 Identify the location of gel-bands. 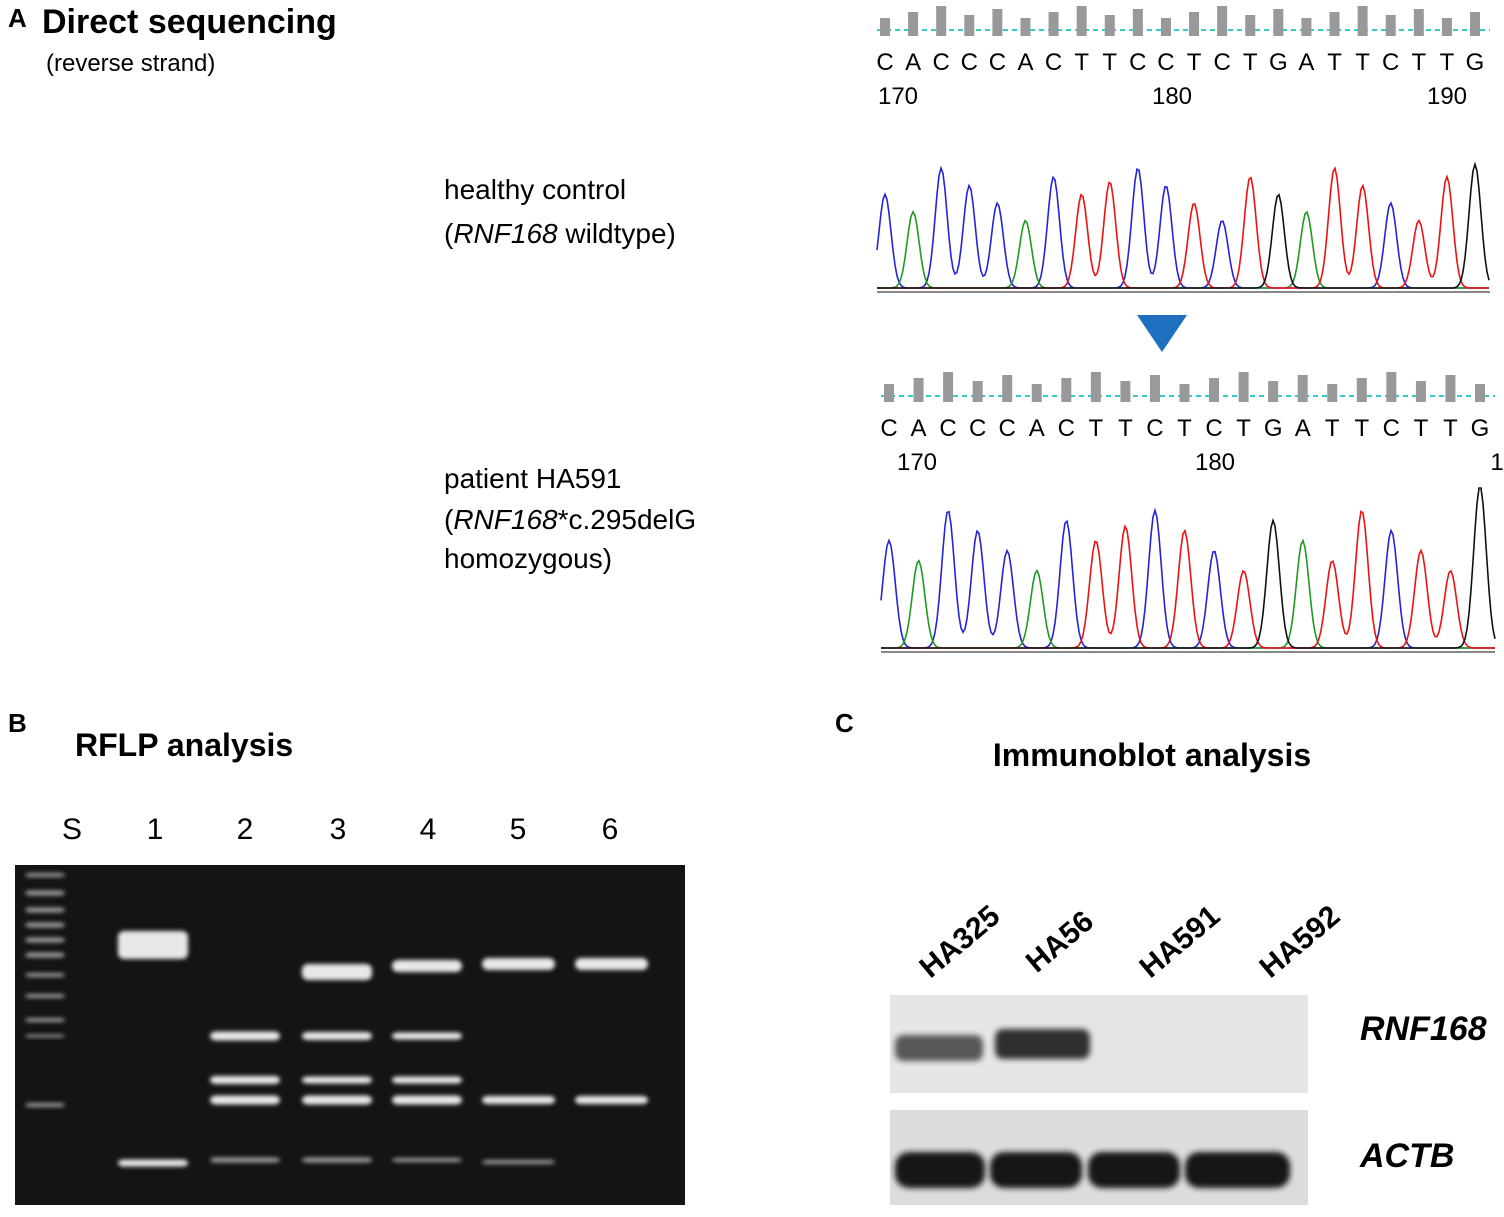
(336, 1020).